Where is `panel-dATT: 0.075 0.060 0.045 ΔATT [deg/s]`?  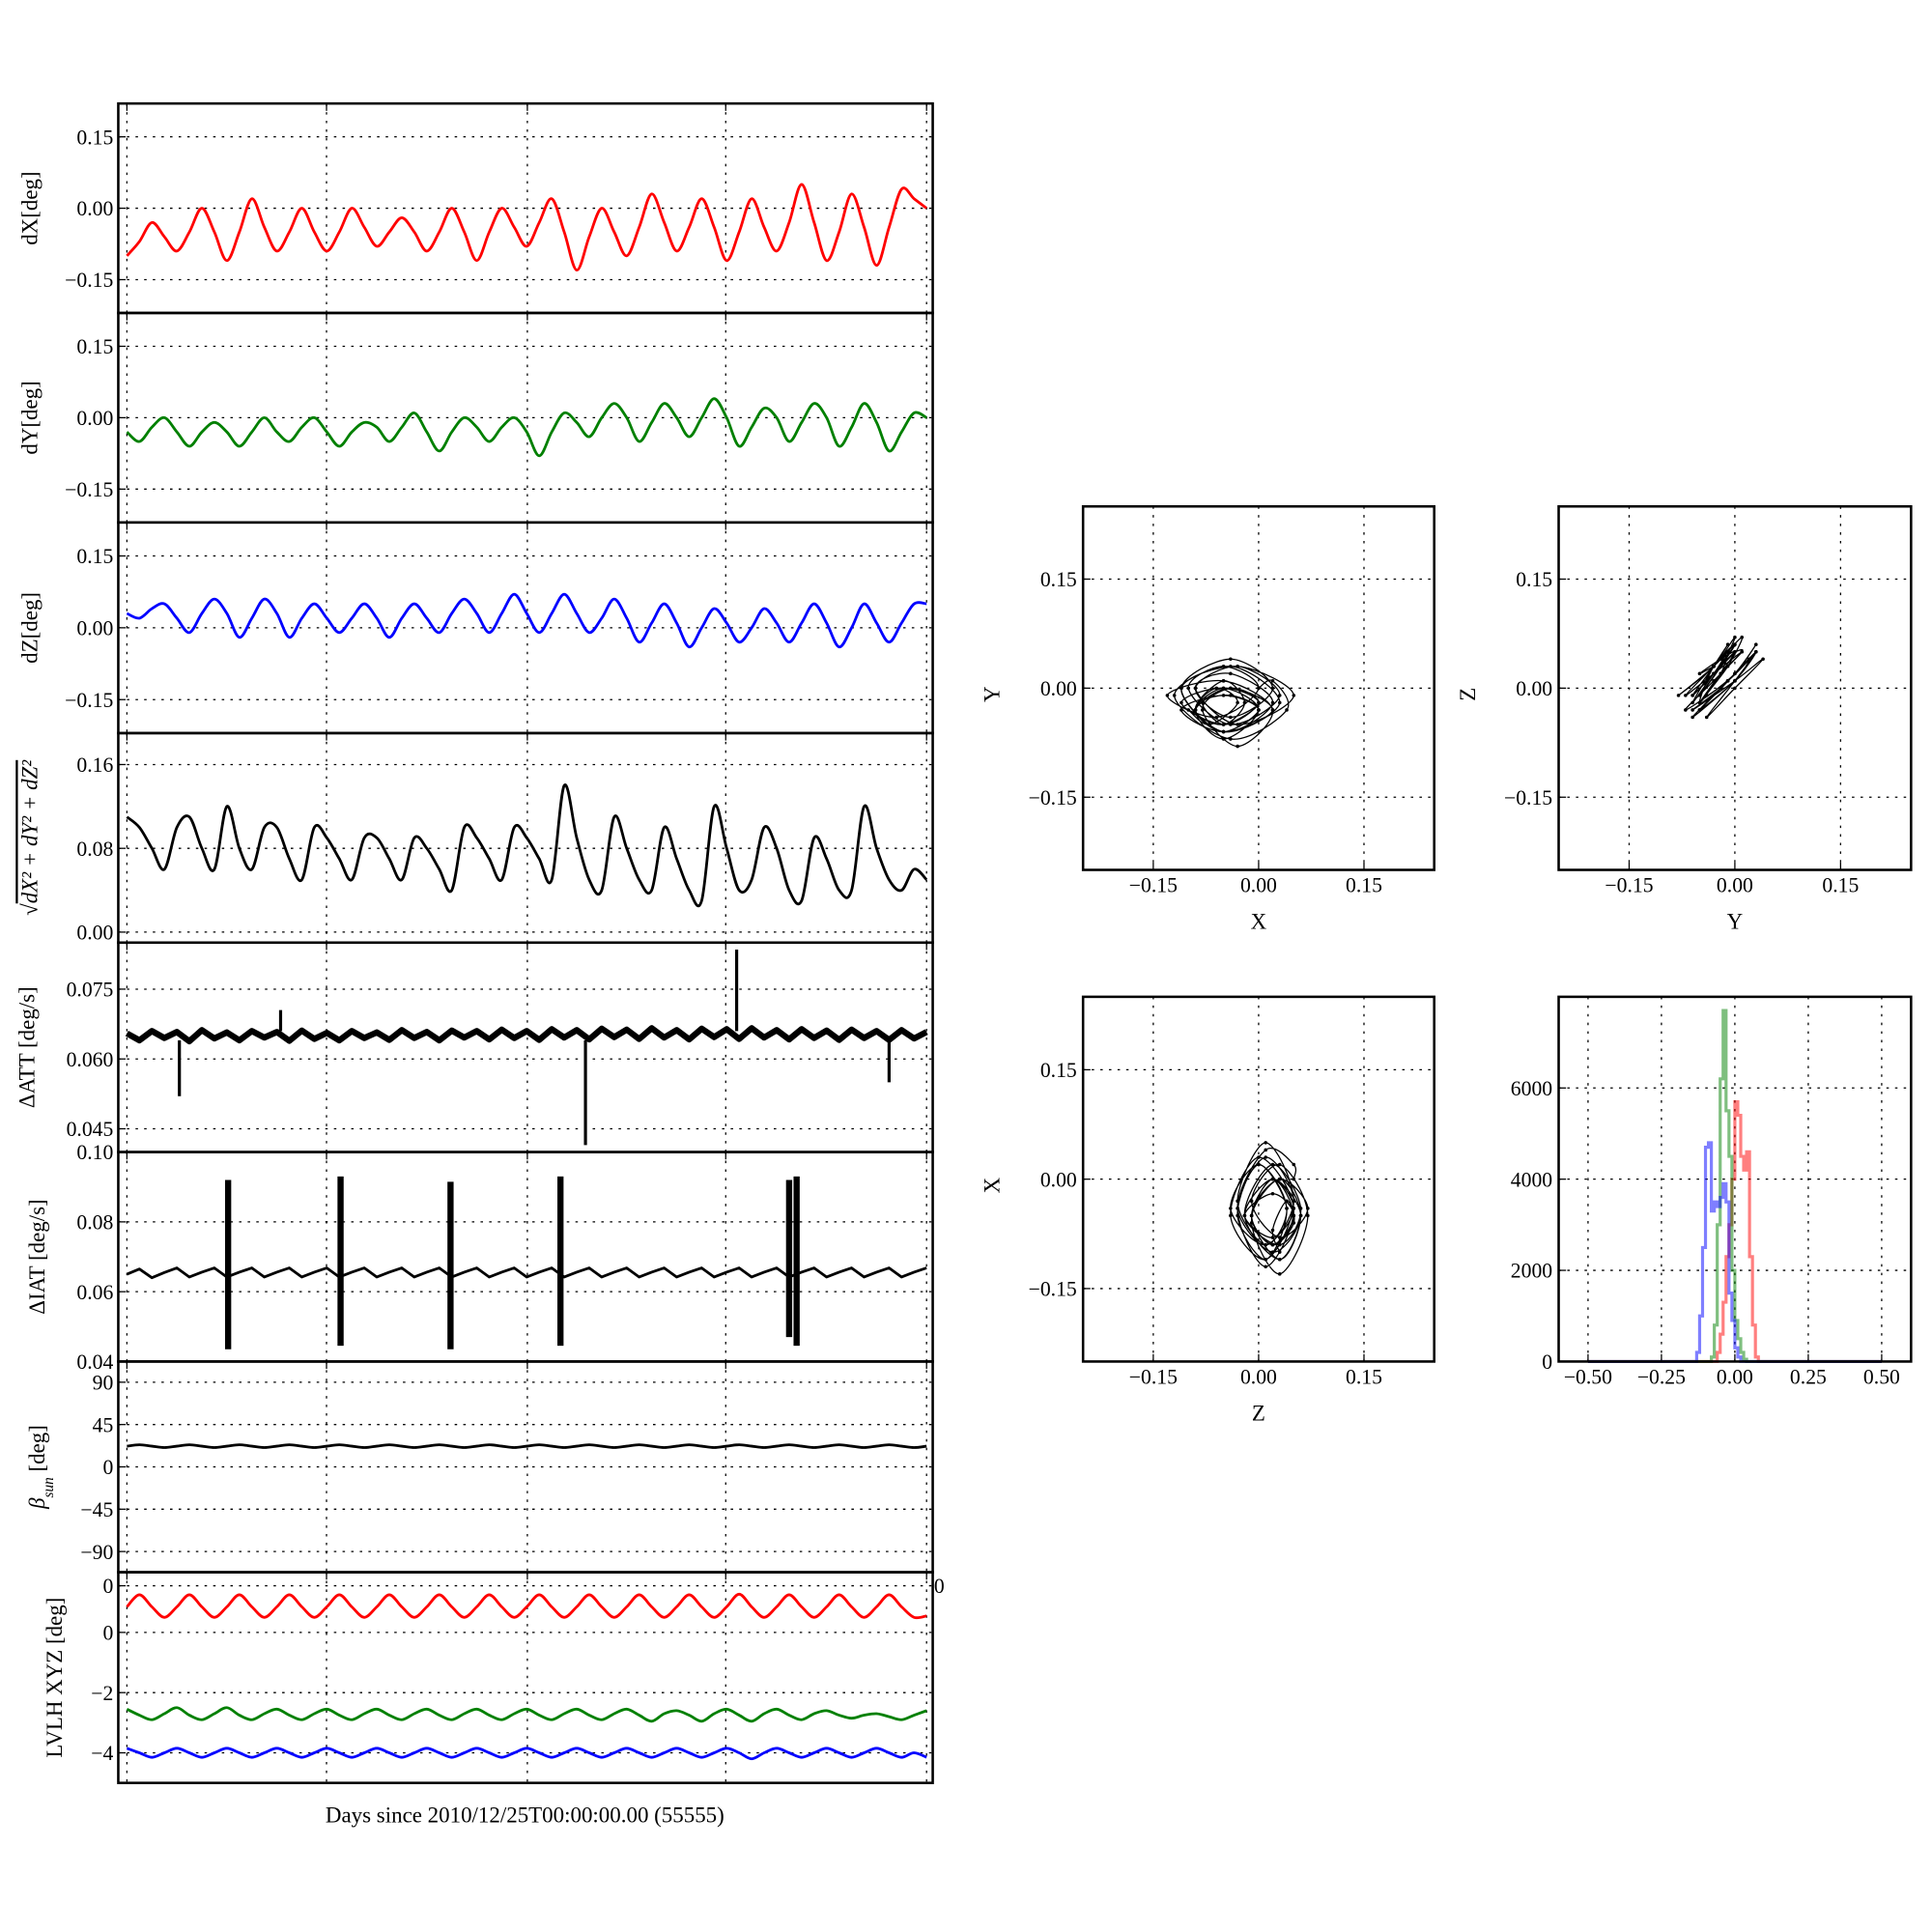 panel-dATT: 0.075 0.060 0.045 ΔATT [deg/s] is located at coordinates (474, 1047).